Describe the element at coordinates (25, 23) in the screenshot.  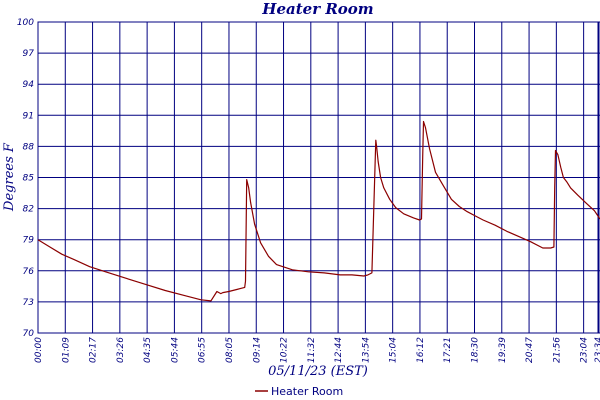
I see `y-tick-label: 100` at that location.